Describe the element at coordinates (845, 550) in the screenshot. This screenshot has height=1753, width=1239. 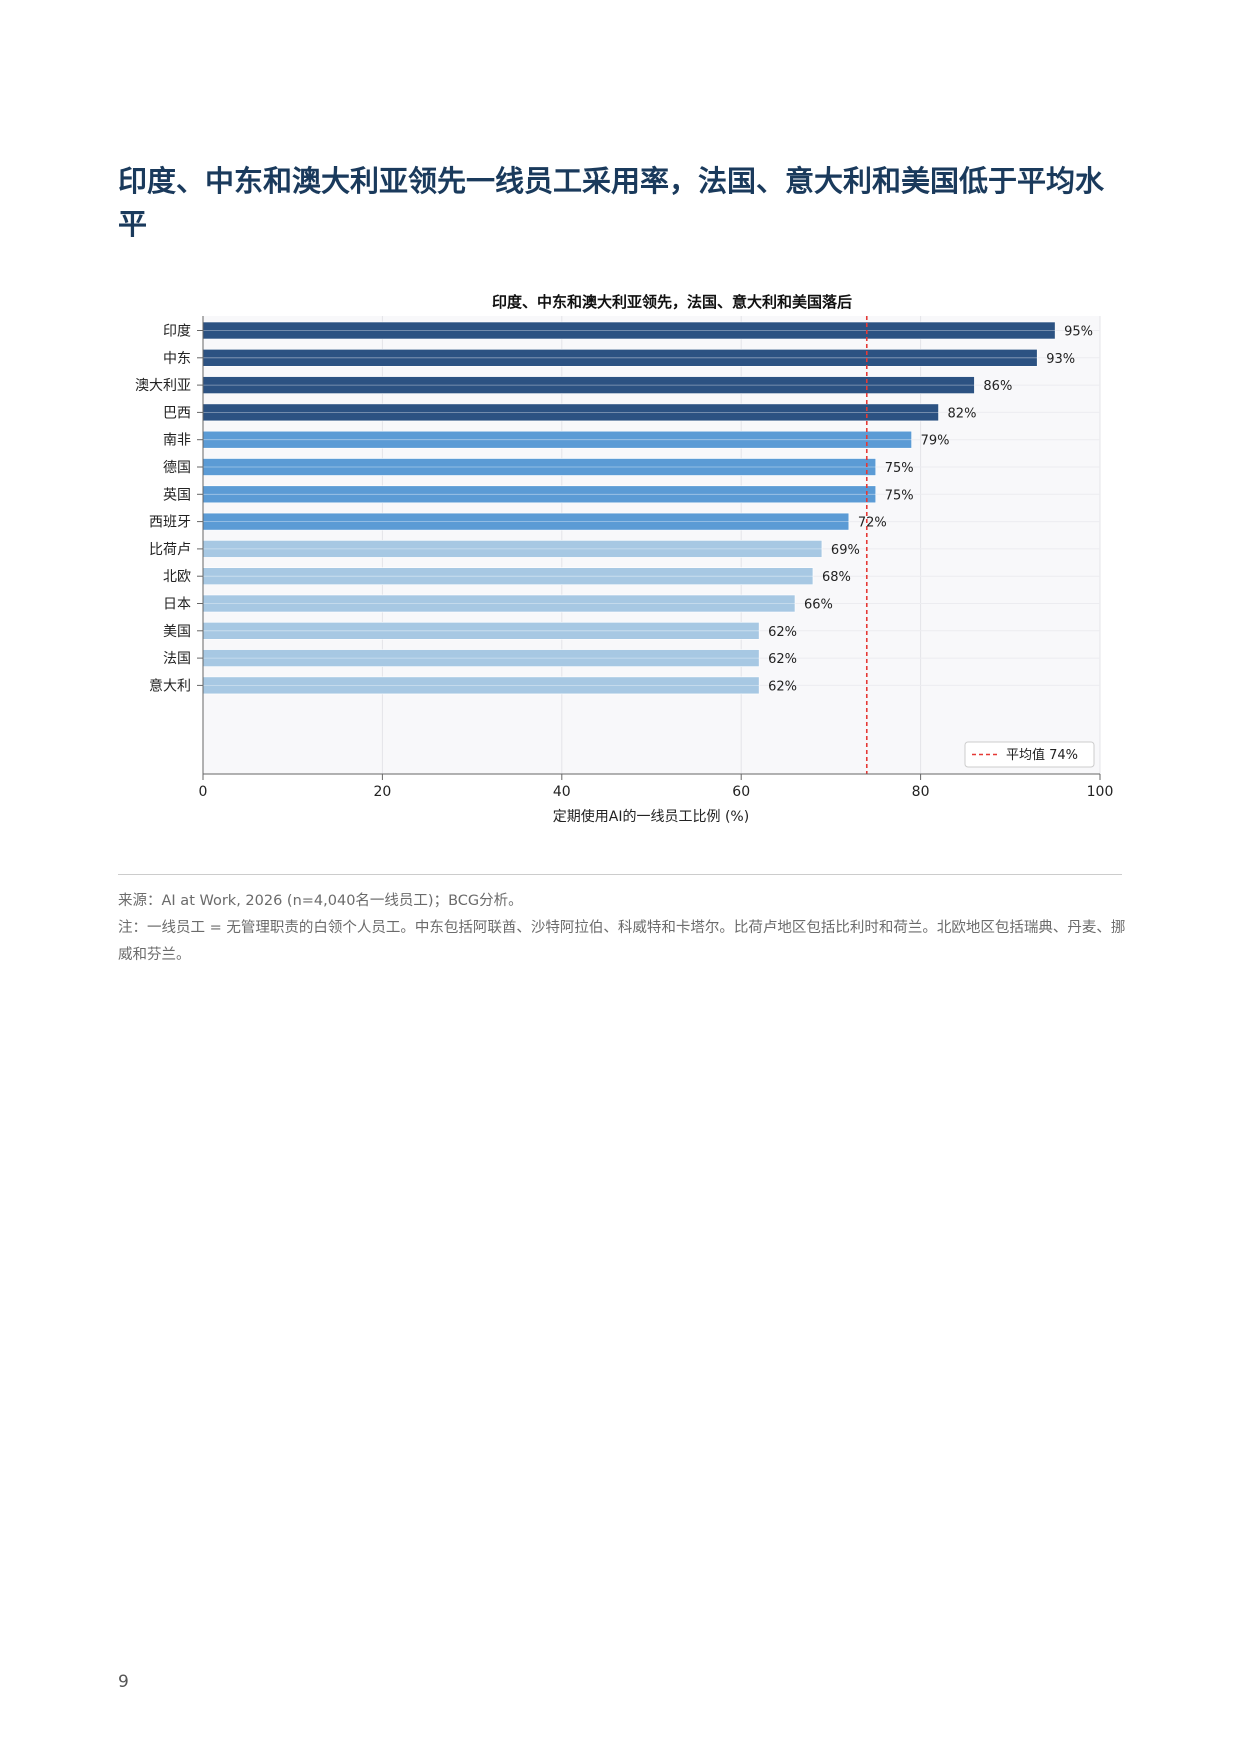
I see `value-label: 69%` at that location.